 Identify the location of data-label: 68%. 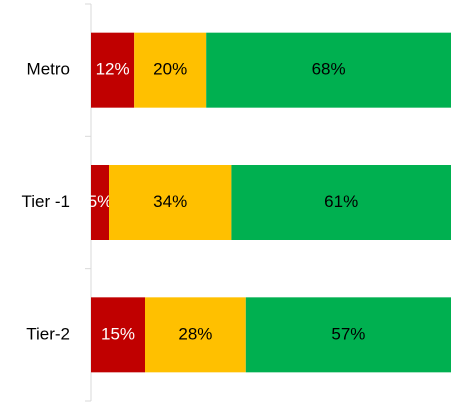
(329, 69).